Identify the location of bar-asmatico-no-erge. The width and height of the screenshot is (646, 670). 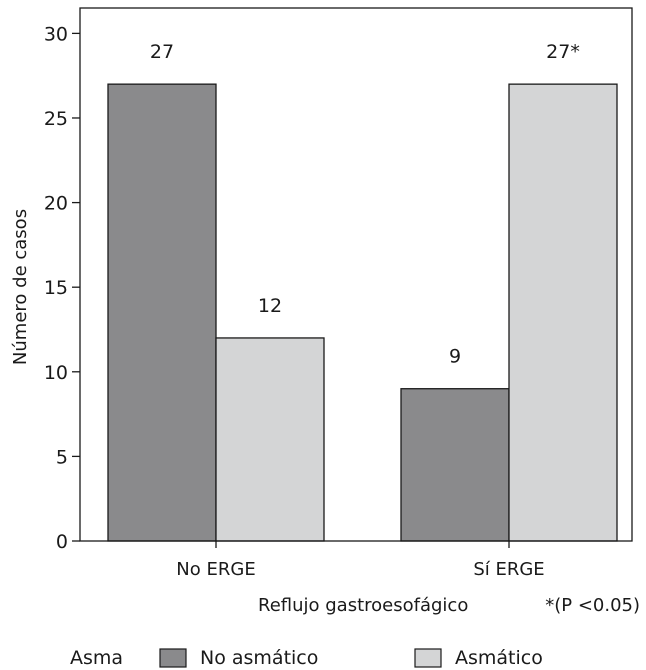
(270, 439).